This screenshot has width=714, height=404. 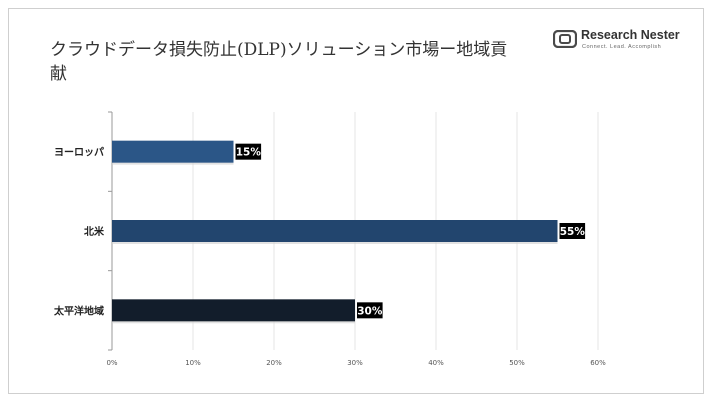 I want to click on logo-name: Research Nester, so click(x=630, y=35).